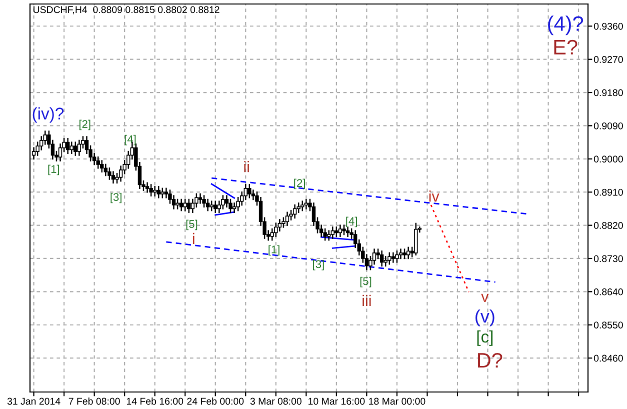  What do you see at coordinates (336, 401) in the screenshot?
I see `x-tick-label: 10 Mar 16:00` at bounding box center [336, 401].